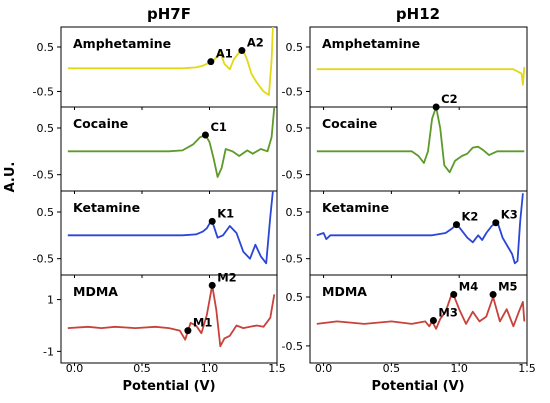 The image size is (550, 403). I want to click on x-tick-label-left: 0.5, so click(142, 368).